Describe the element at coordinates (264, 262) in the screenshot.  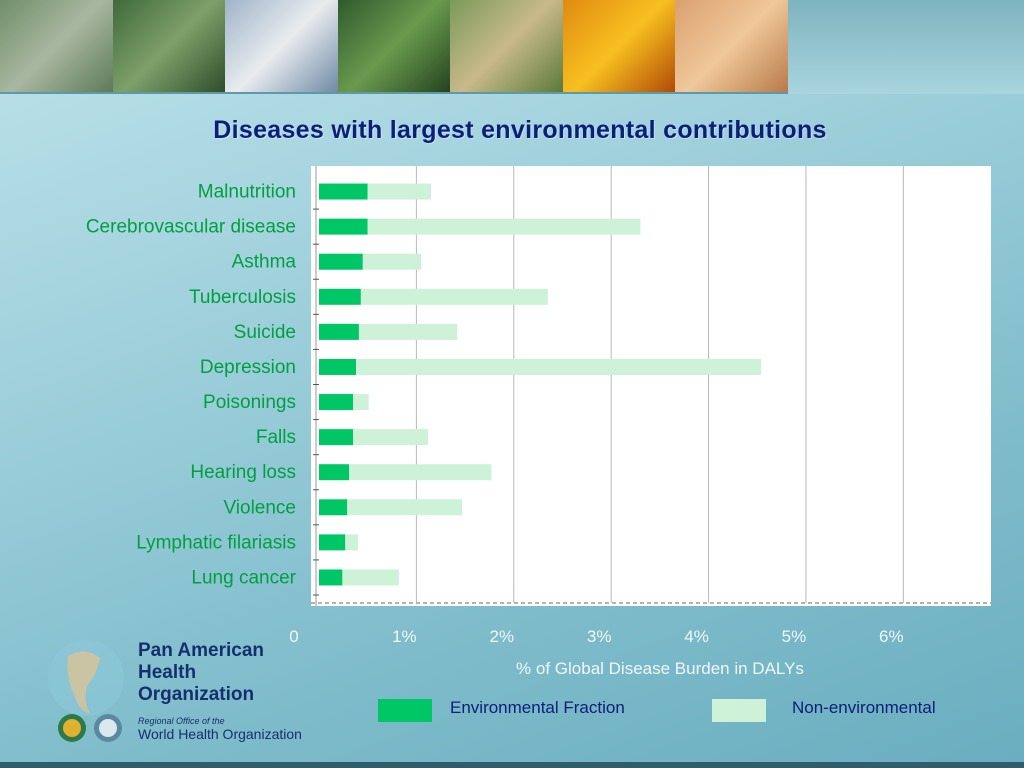
I see `category-label: Asthma` at that location.